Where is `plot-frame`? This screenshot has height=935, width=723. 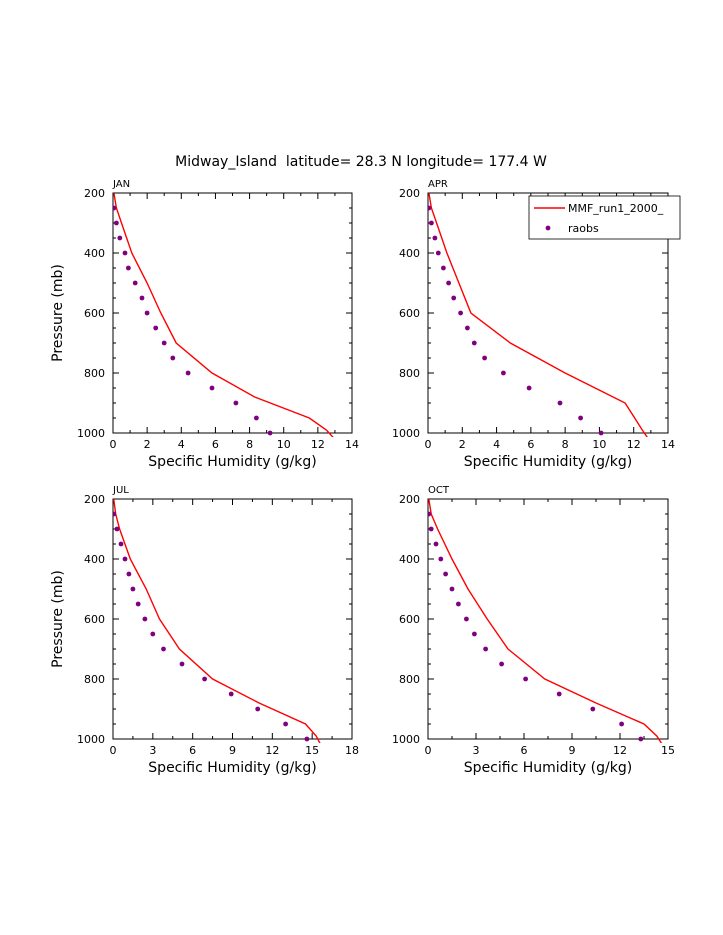
plot-frame is located at coordinates (232, 619).